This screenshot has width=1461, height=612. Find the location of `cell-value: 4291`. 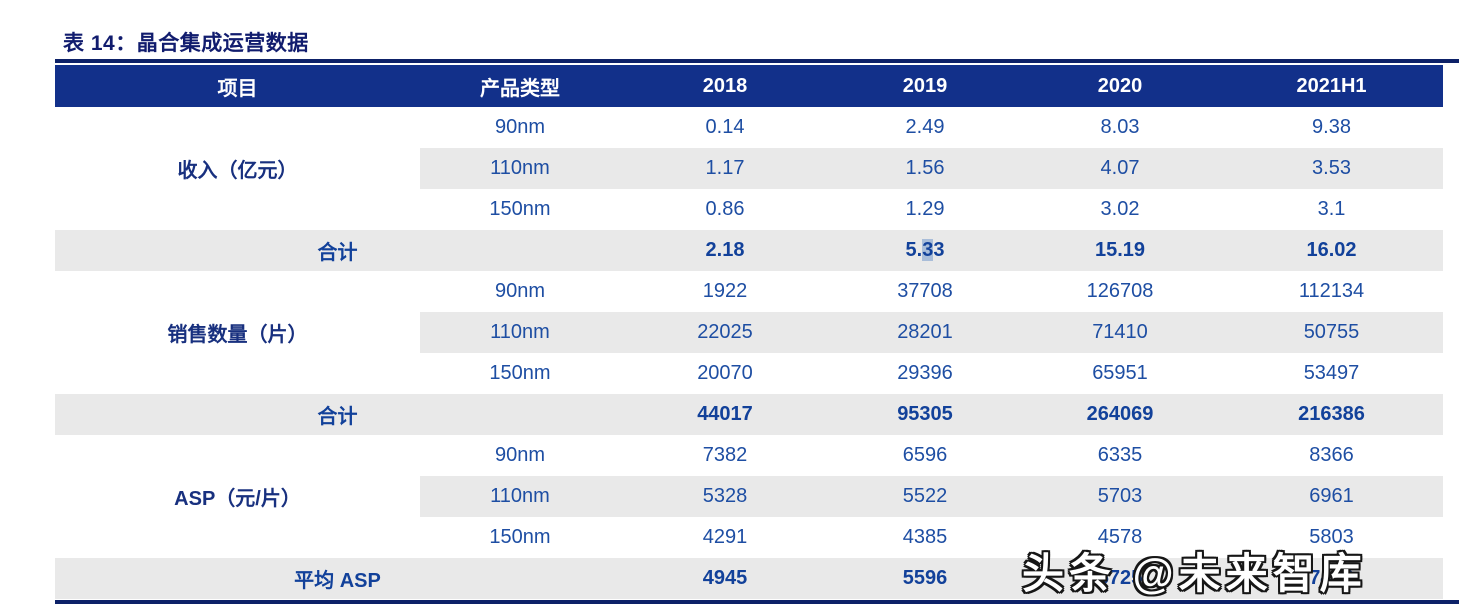

cell-value: 4291 is located at coordinates (725, 537).